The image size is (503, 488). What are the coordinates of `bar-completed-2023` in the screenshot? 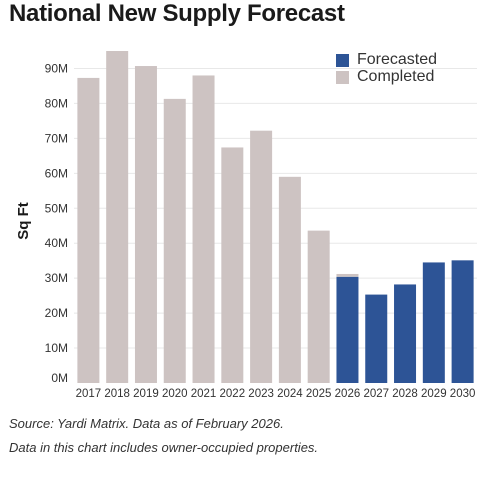 It's located at (261, 256).